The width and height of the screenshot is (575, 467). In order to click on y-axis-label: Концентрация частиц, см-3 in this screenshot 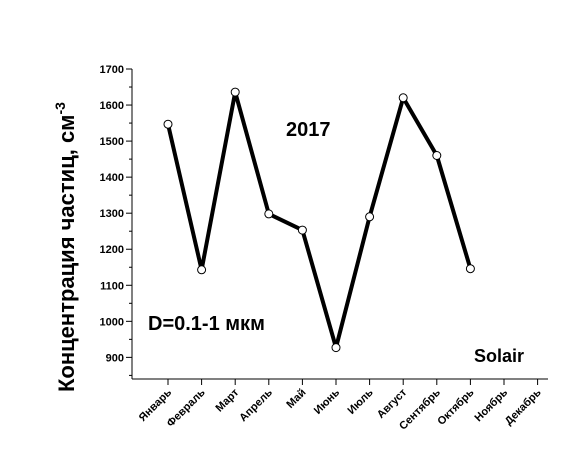, I will do `click(65, 247)`.